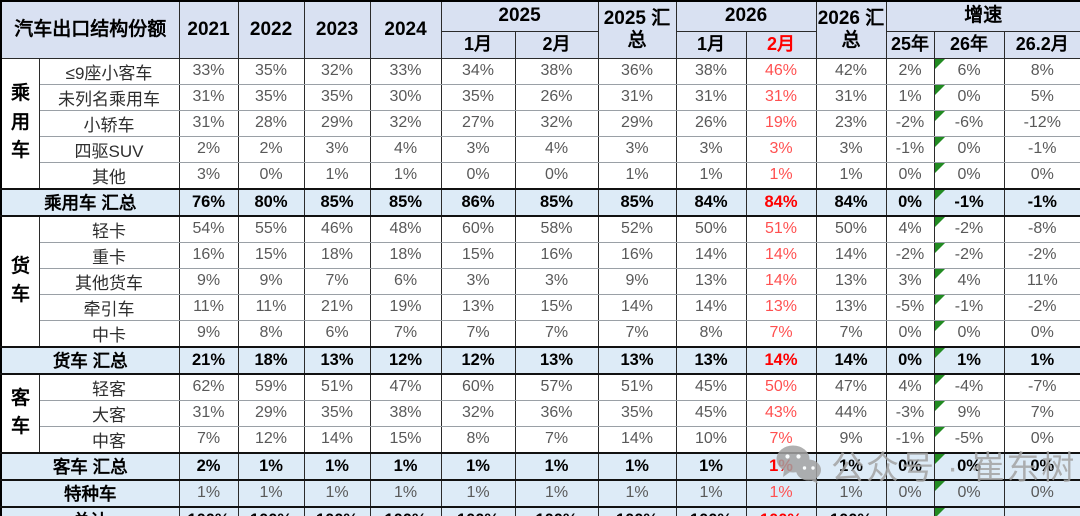  Describe the element at coordinates (478, 71) in the screenshot. I see `table-cell: 34%` at that location.